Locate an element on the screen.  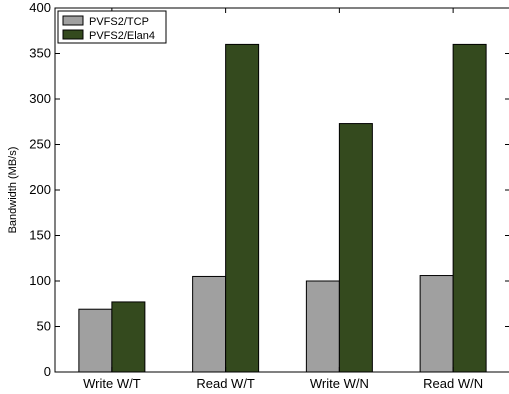
y-tick-label: 300 is located at coordinates (40, 98).